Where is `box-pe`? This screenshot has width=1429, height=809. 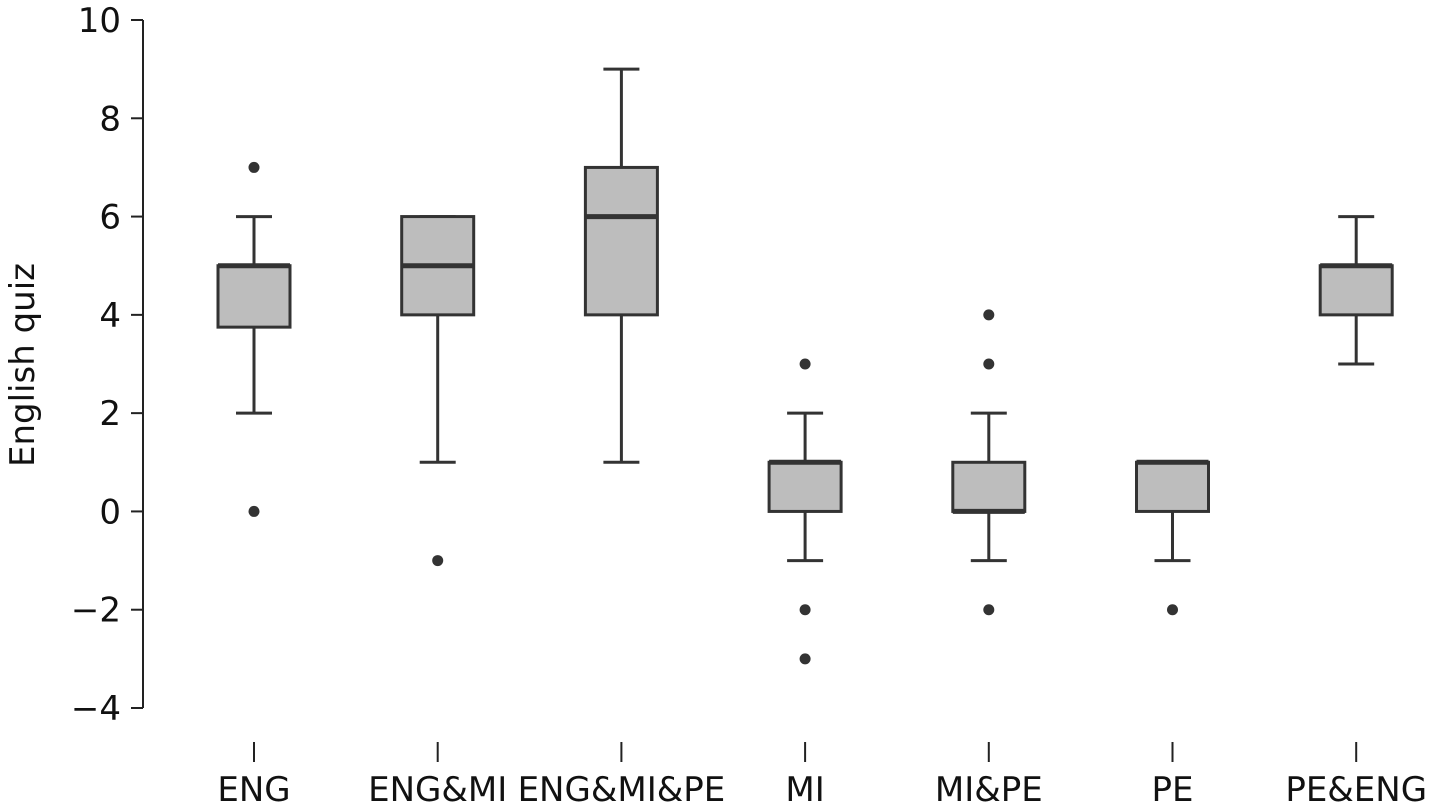
box-pe is located at coordinates (1172, 537).